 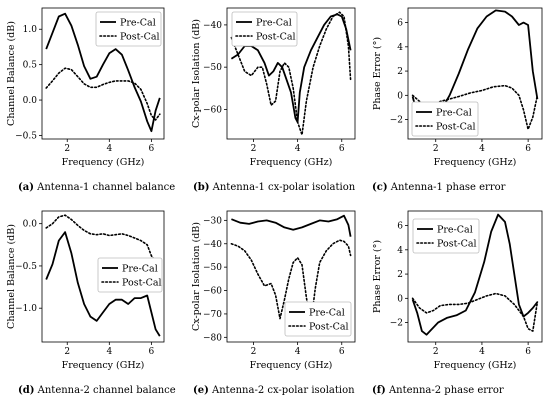 What do you see at coordinates (212, 315) in the screenshot?
I see `y-tick-label: −70` at bounding box center [212, 315].